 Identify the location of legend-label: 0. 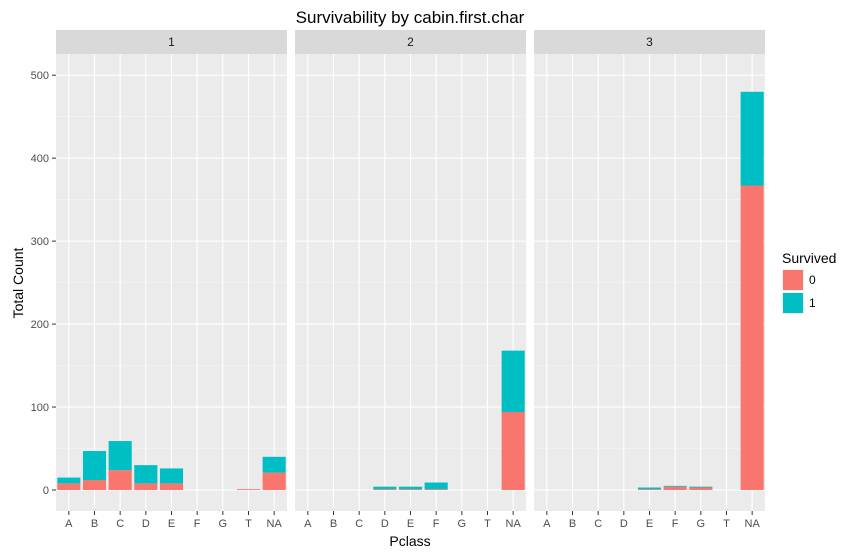
(812, 280).